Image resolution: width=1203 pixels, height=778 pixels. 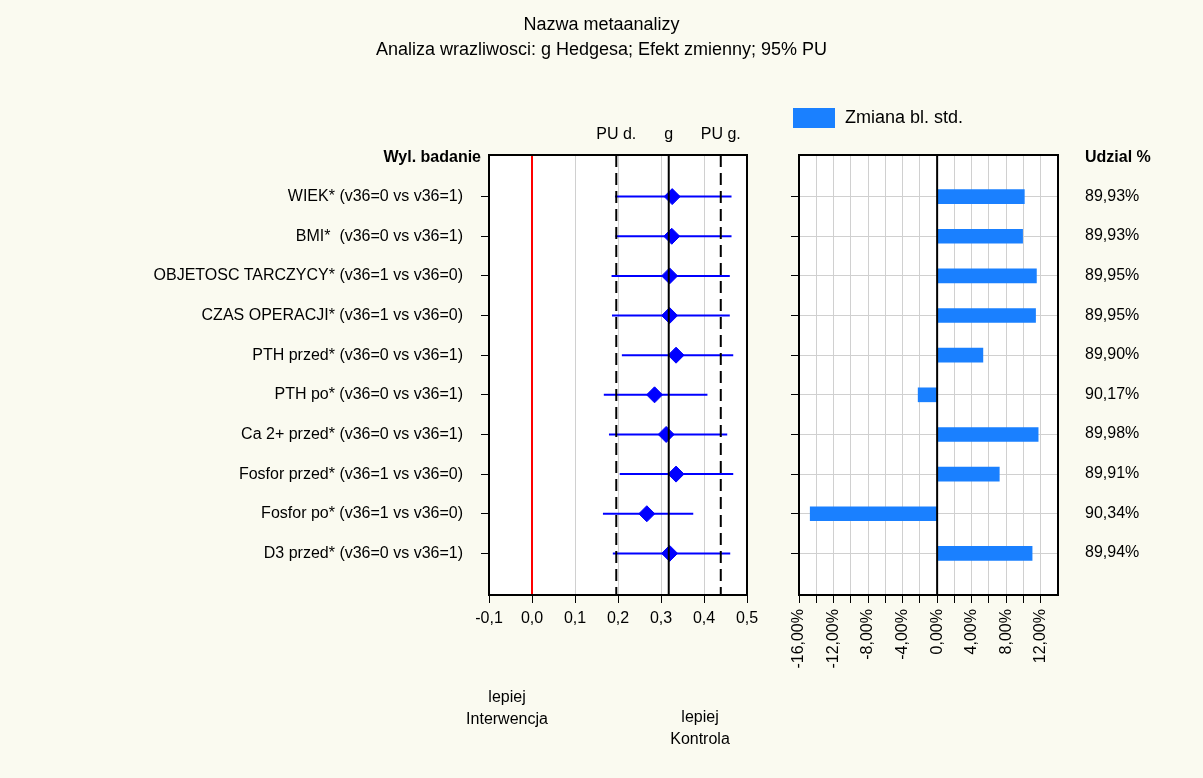 What do you see at coordinates (489, 618) in the screenshot?
I see `x-tick-label: -0,1` at bounding box center [489, 618].